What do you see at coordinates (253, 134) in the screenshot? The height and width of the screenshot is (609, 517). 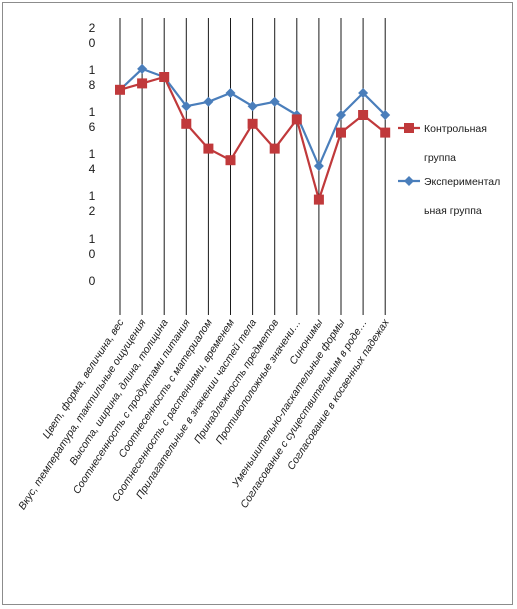 I see `series-group` at bounding box center [253, 134].